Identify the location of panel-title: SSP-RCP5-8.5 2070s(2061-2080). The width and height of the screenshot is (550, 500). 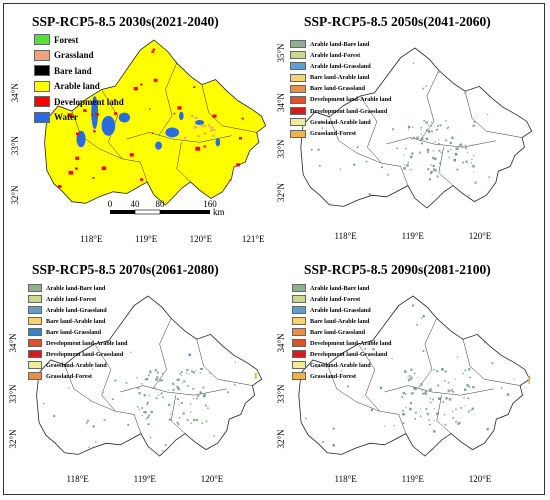
(125, 269).